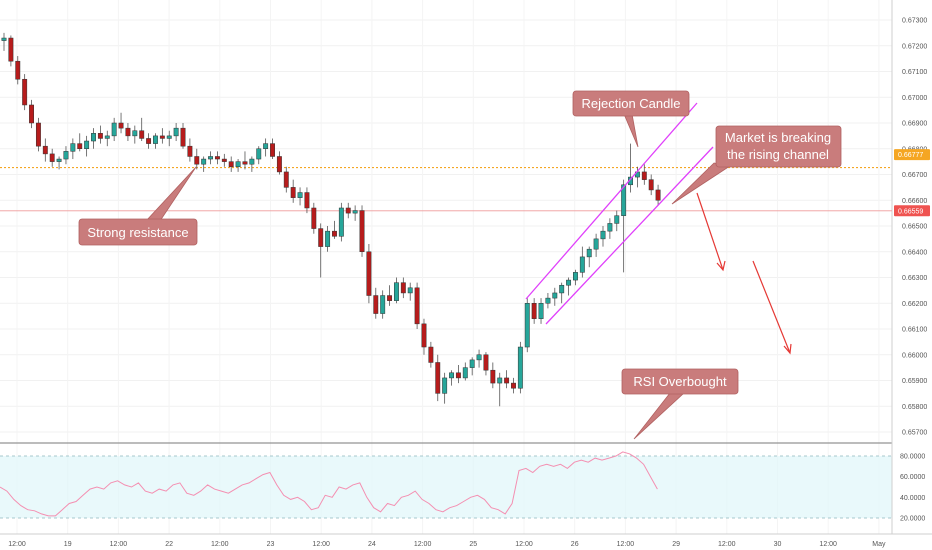 This screenshot has height=550, width=932. Describe the element at coordinates (680, 381) in the screenshot. I see `callout-box` at that location.